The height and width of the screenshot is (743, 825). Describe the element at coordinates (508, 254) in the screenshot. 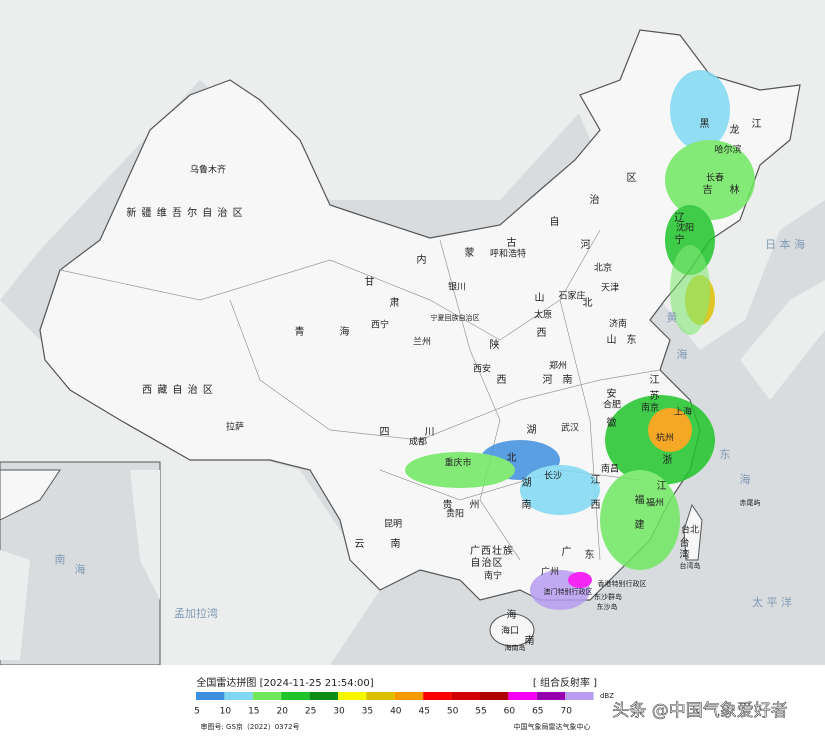

I see `label: 呼和浩特` at that location.